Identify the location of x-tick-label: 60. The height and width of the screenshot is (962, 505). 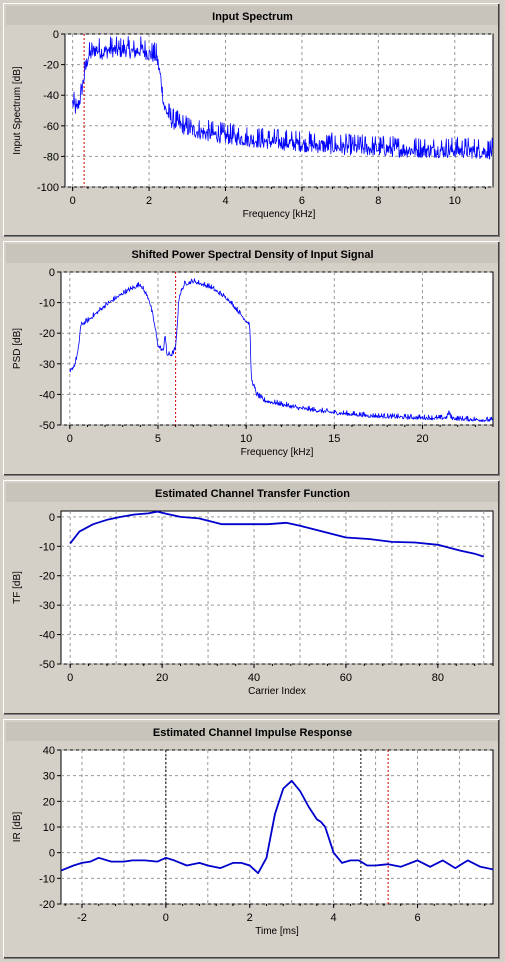
(346, 678).